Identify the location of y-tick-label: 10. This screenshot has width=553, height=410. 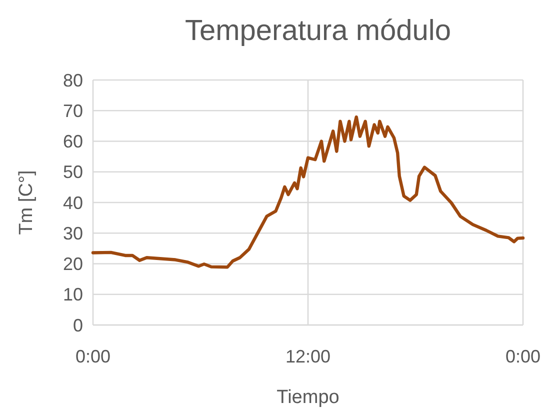
(72, 294).